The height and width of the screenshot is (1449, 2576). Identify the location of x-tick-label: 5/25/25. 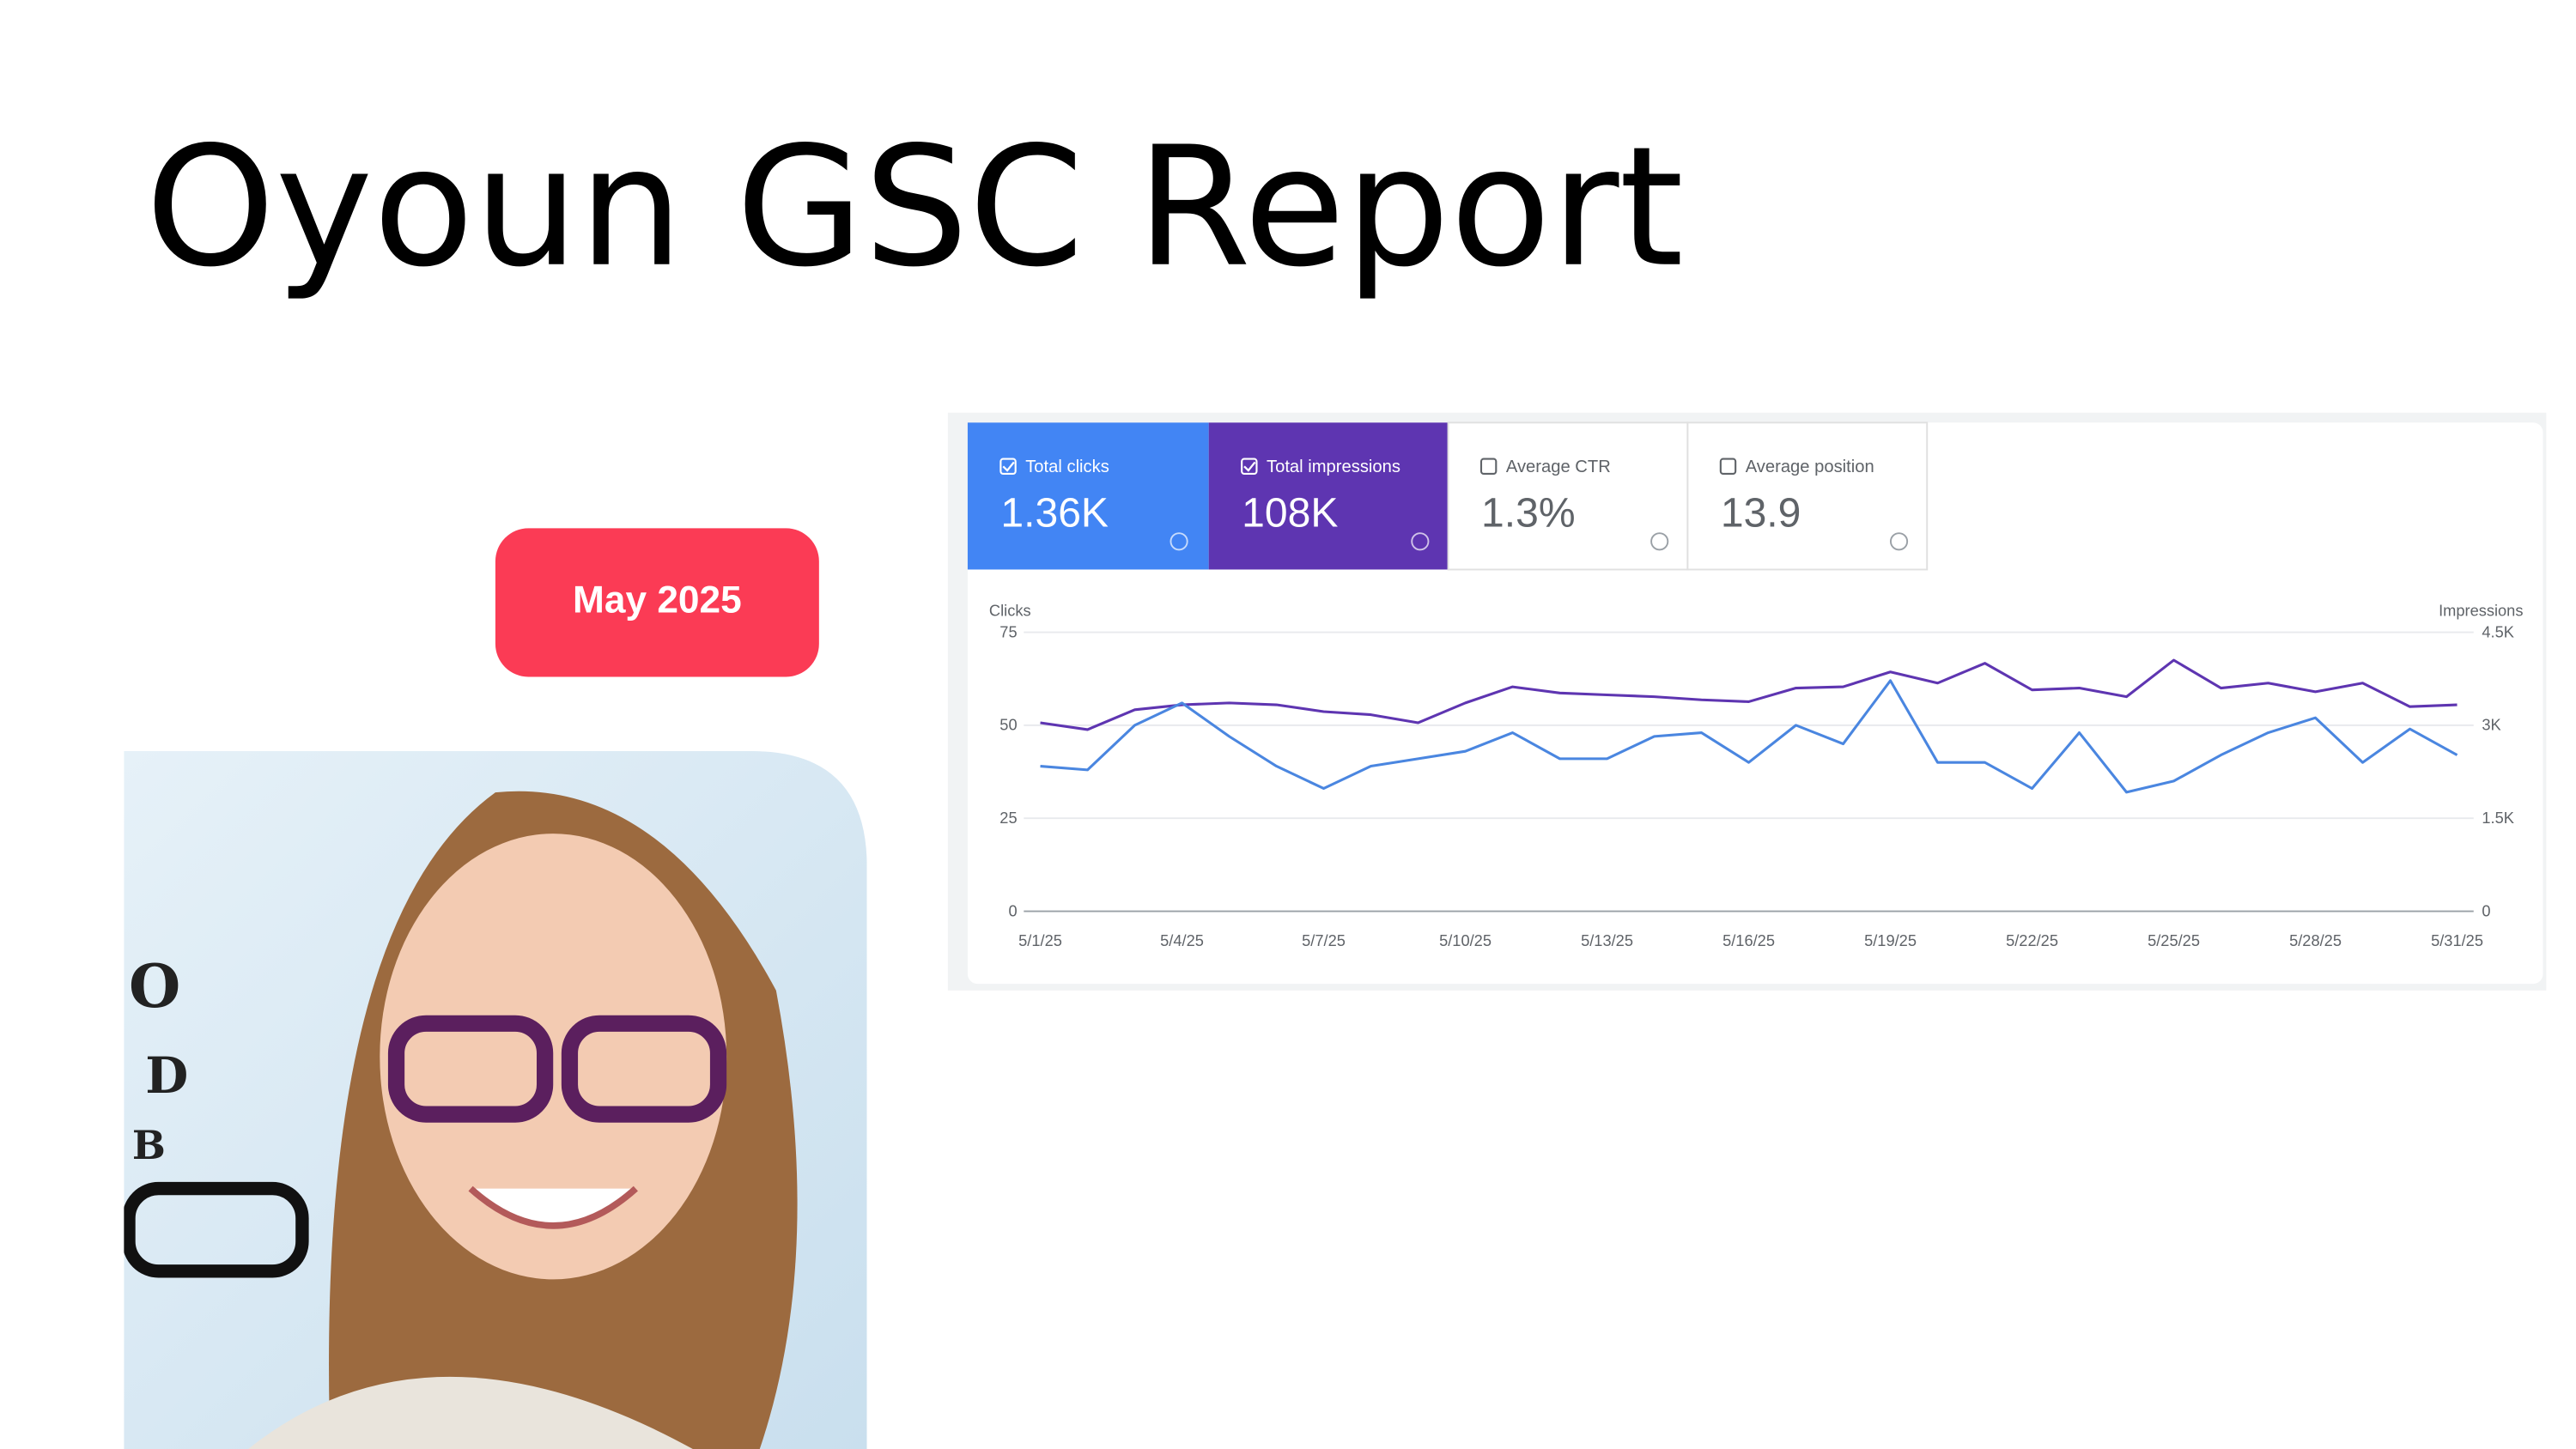
(2174, 940).